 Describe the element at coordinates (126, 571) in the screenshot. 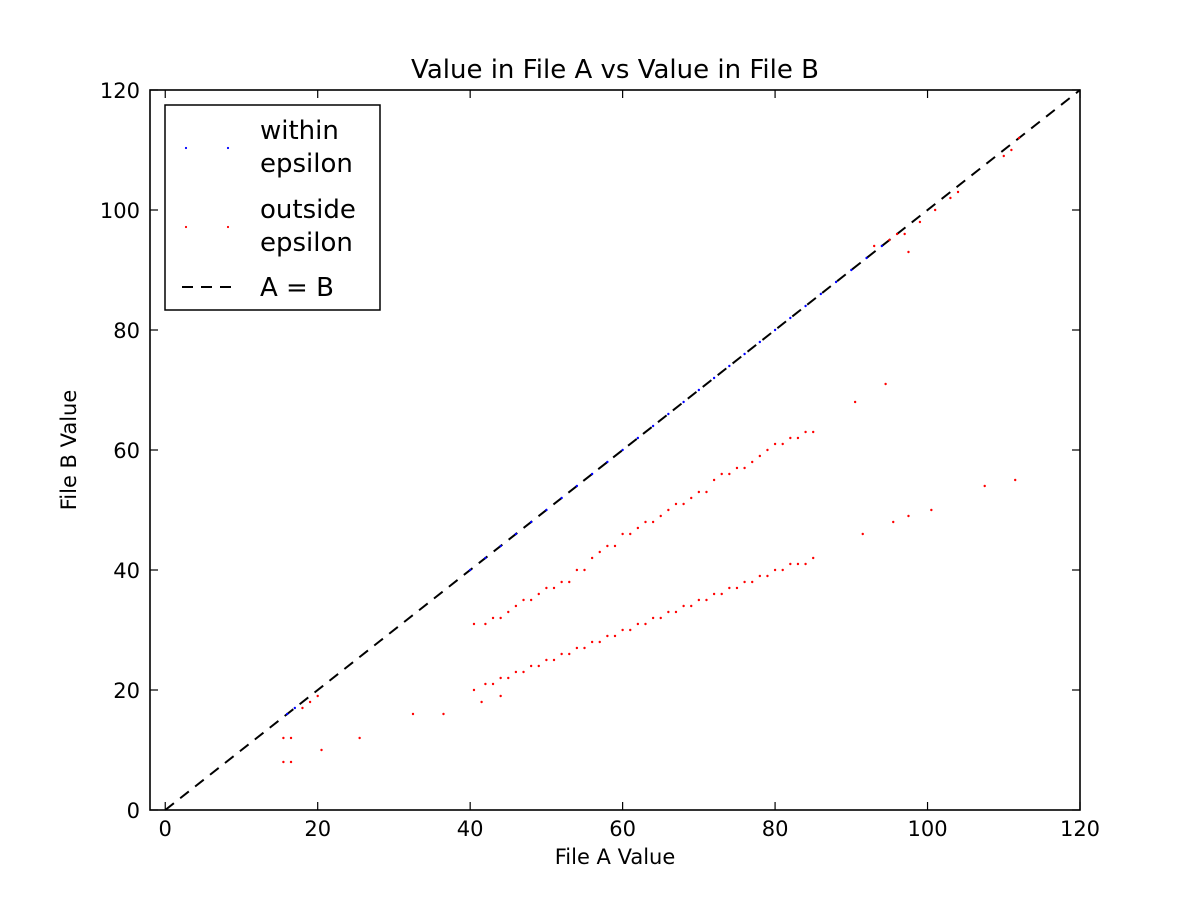

I see `y-tick-label: 40` at that location.